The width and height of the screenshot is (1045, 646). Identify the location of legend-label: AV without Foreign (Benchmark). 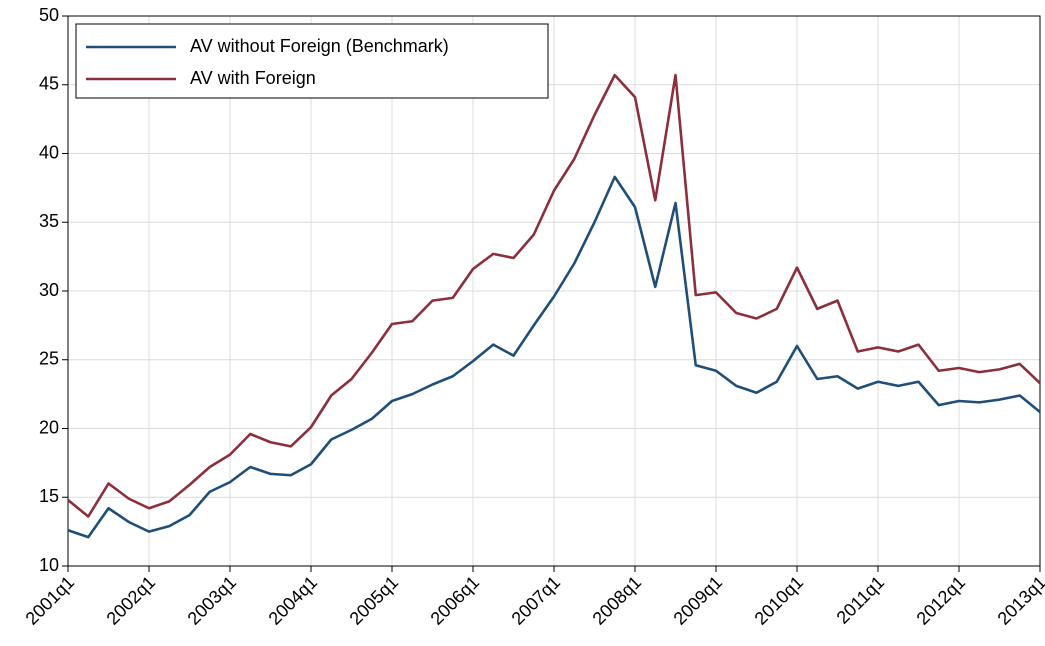
(319, 46).